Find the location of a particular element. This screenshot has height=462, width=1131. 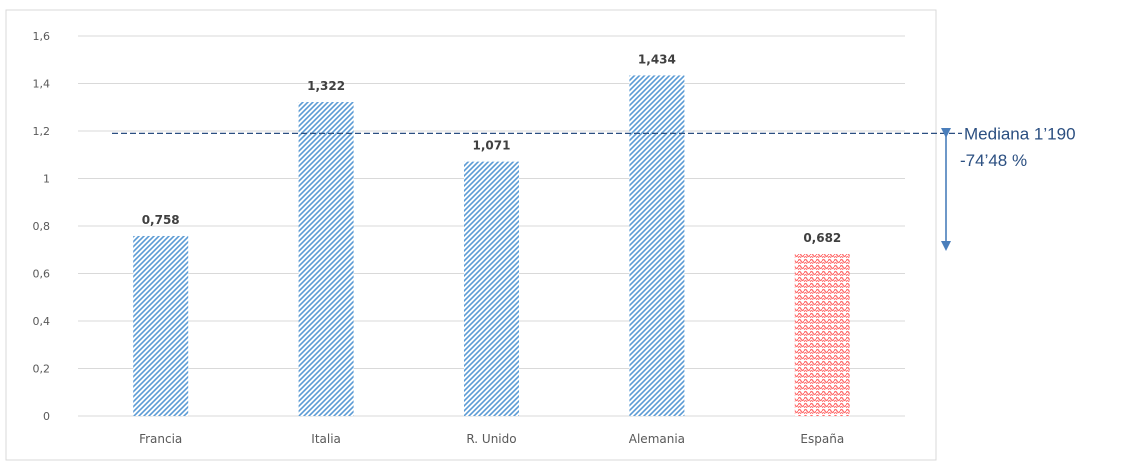

y-tick-label: 1 is located at coordinates (46, 179).